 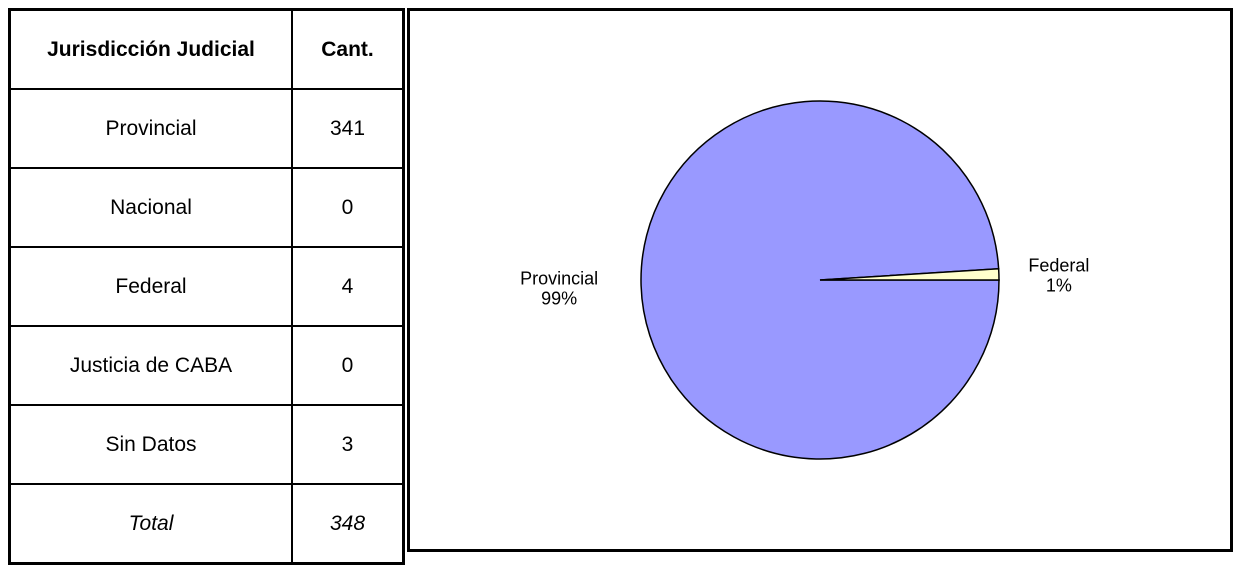 I want to click on body-row: Justicia de CABA 0, so click(x=206, y=365).